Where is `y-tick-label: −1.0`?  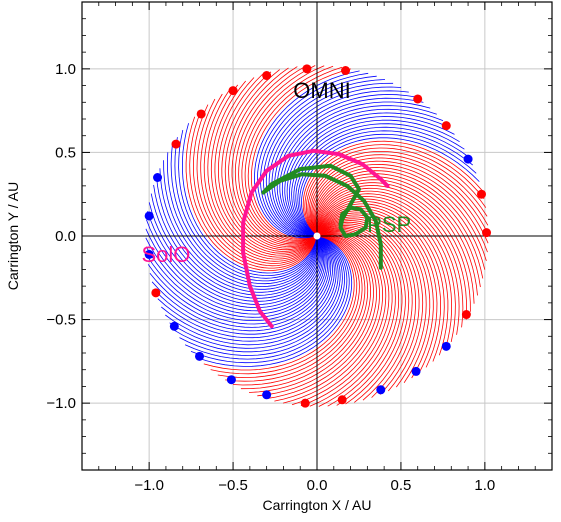 y-tick-label: −1.0 is located at coordinates (61, 403).